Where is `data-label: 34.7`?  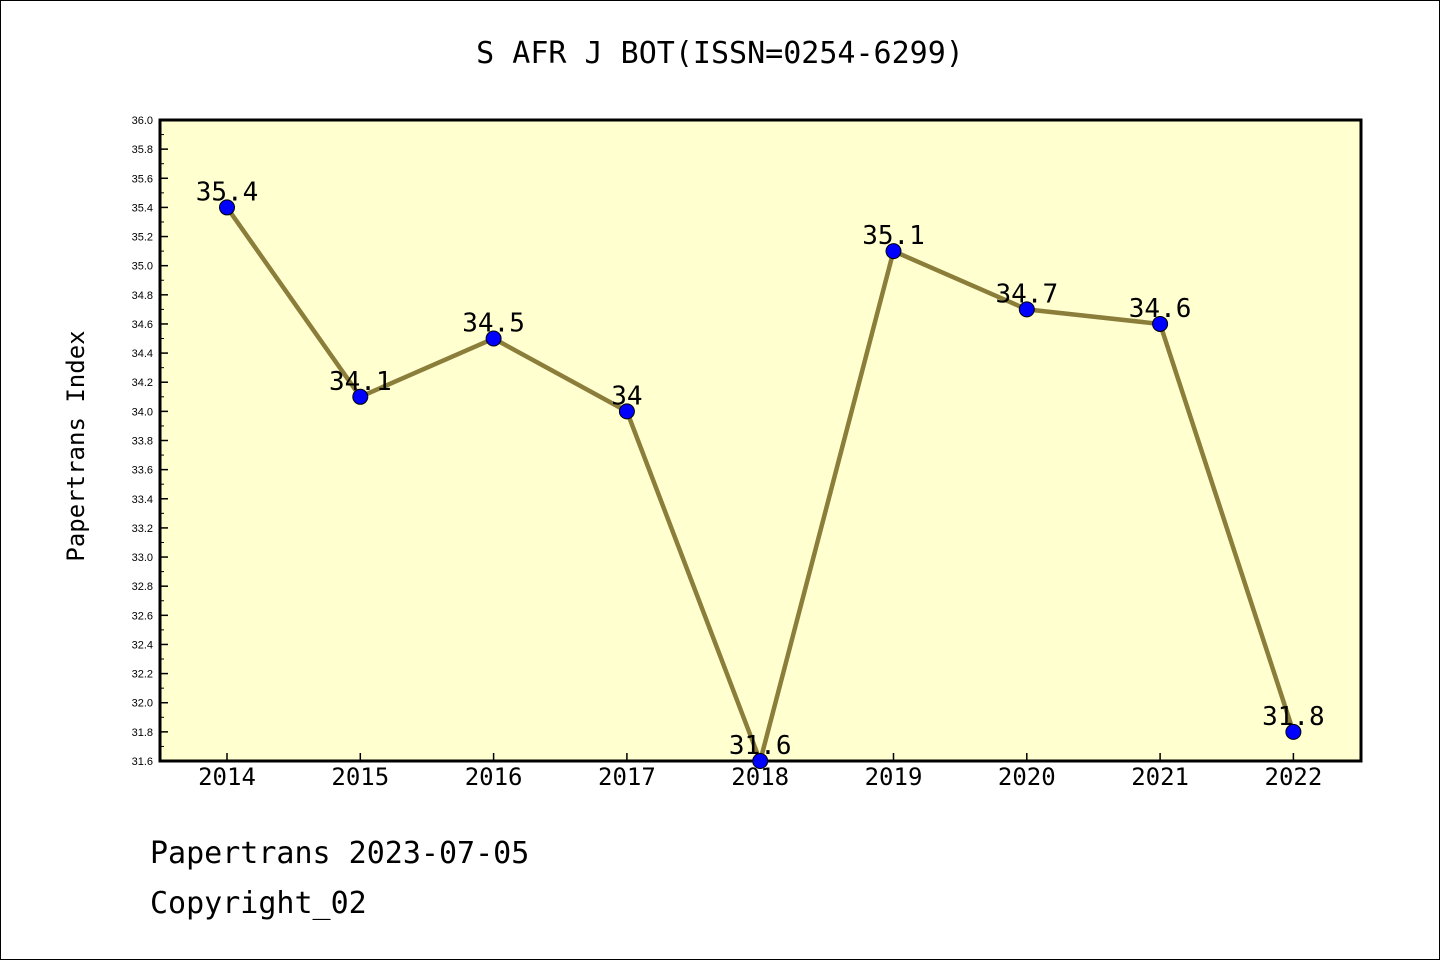 data-label: 34.7 is located at coordinates (1026, 294).